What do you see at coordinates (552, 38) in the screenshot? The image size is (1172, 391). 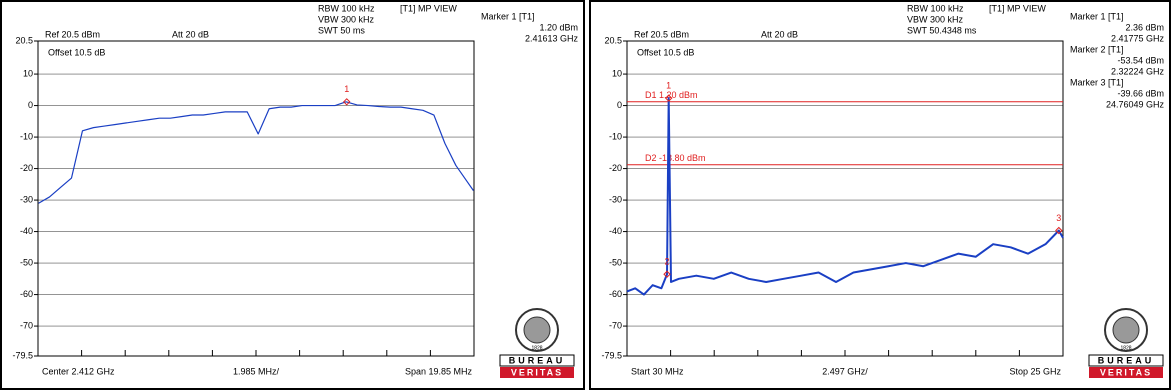 I see `marker-frequency: 2.41613 GHz` at bounding box center [552, 38].